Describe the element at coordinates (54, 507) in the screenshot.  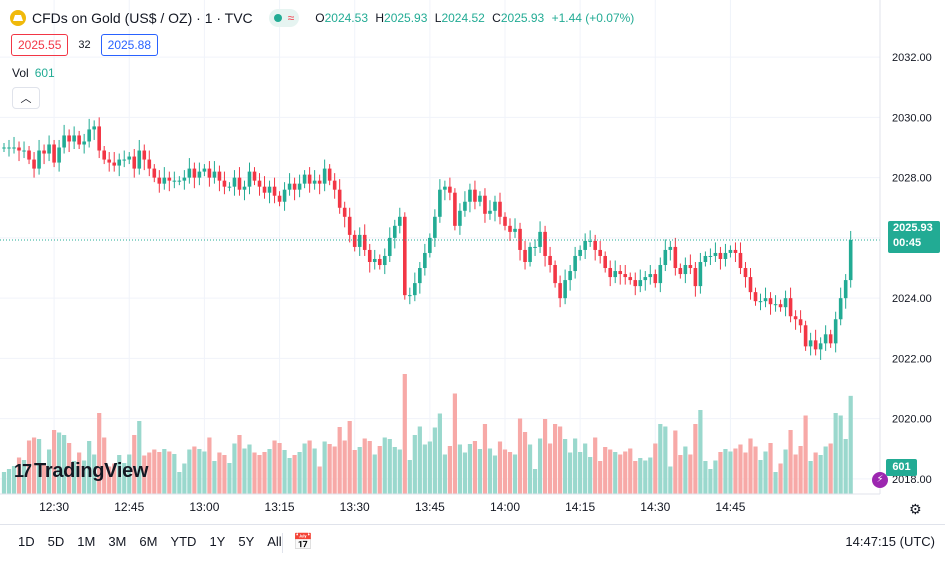
I see `x-tick-label: 12:30` at that location.